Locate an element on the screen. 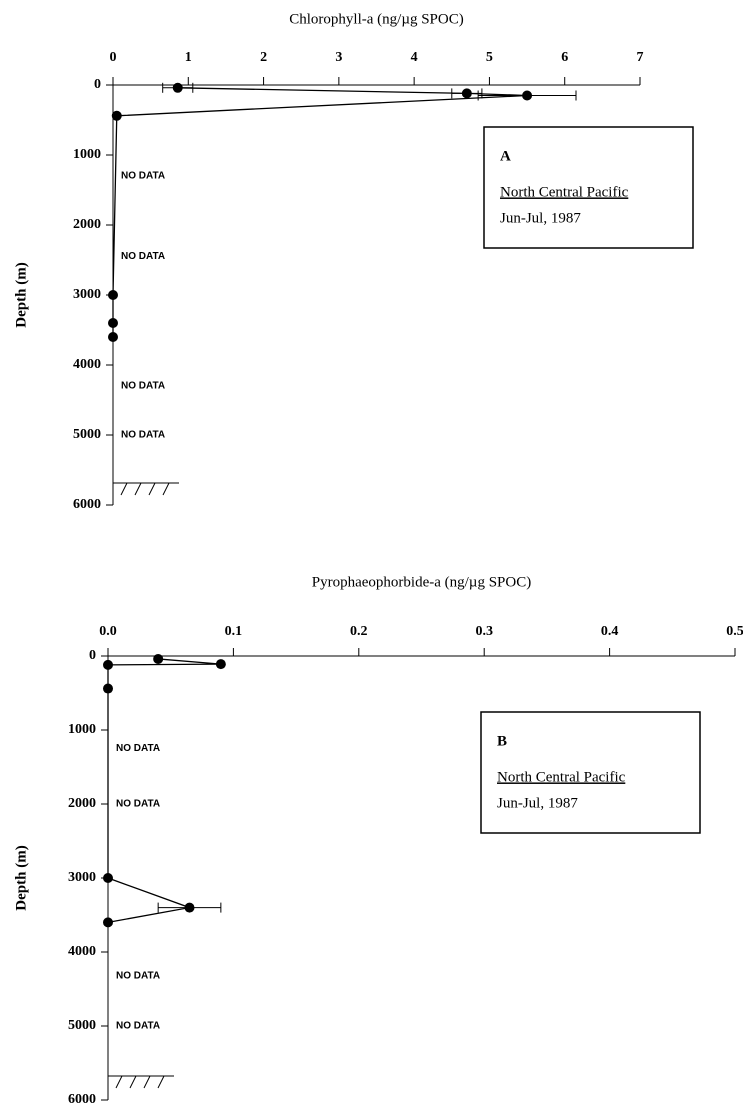 Image resolution: width=743 pixels, height=1112 pixels. x-tick-label: 6 is located at coordinates (564, 57).